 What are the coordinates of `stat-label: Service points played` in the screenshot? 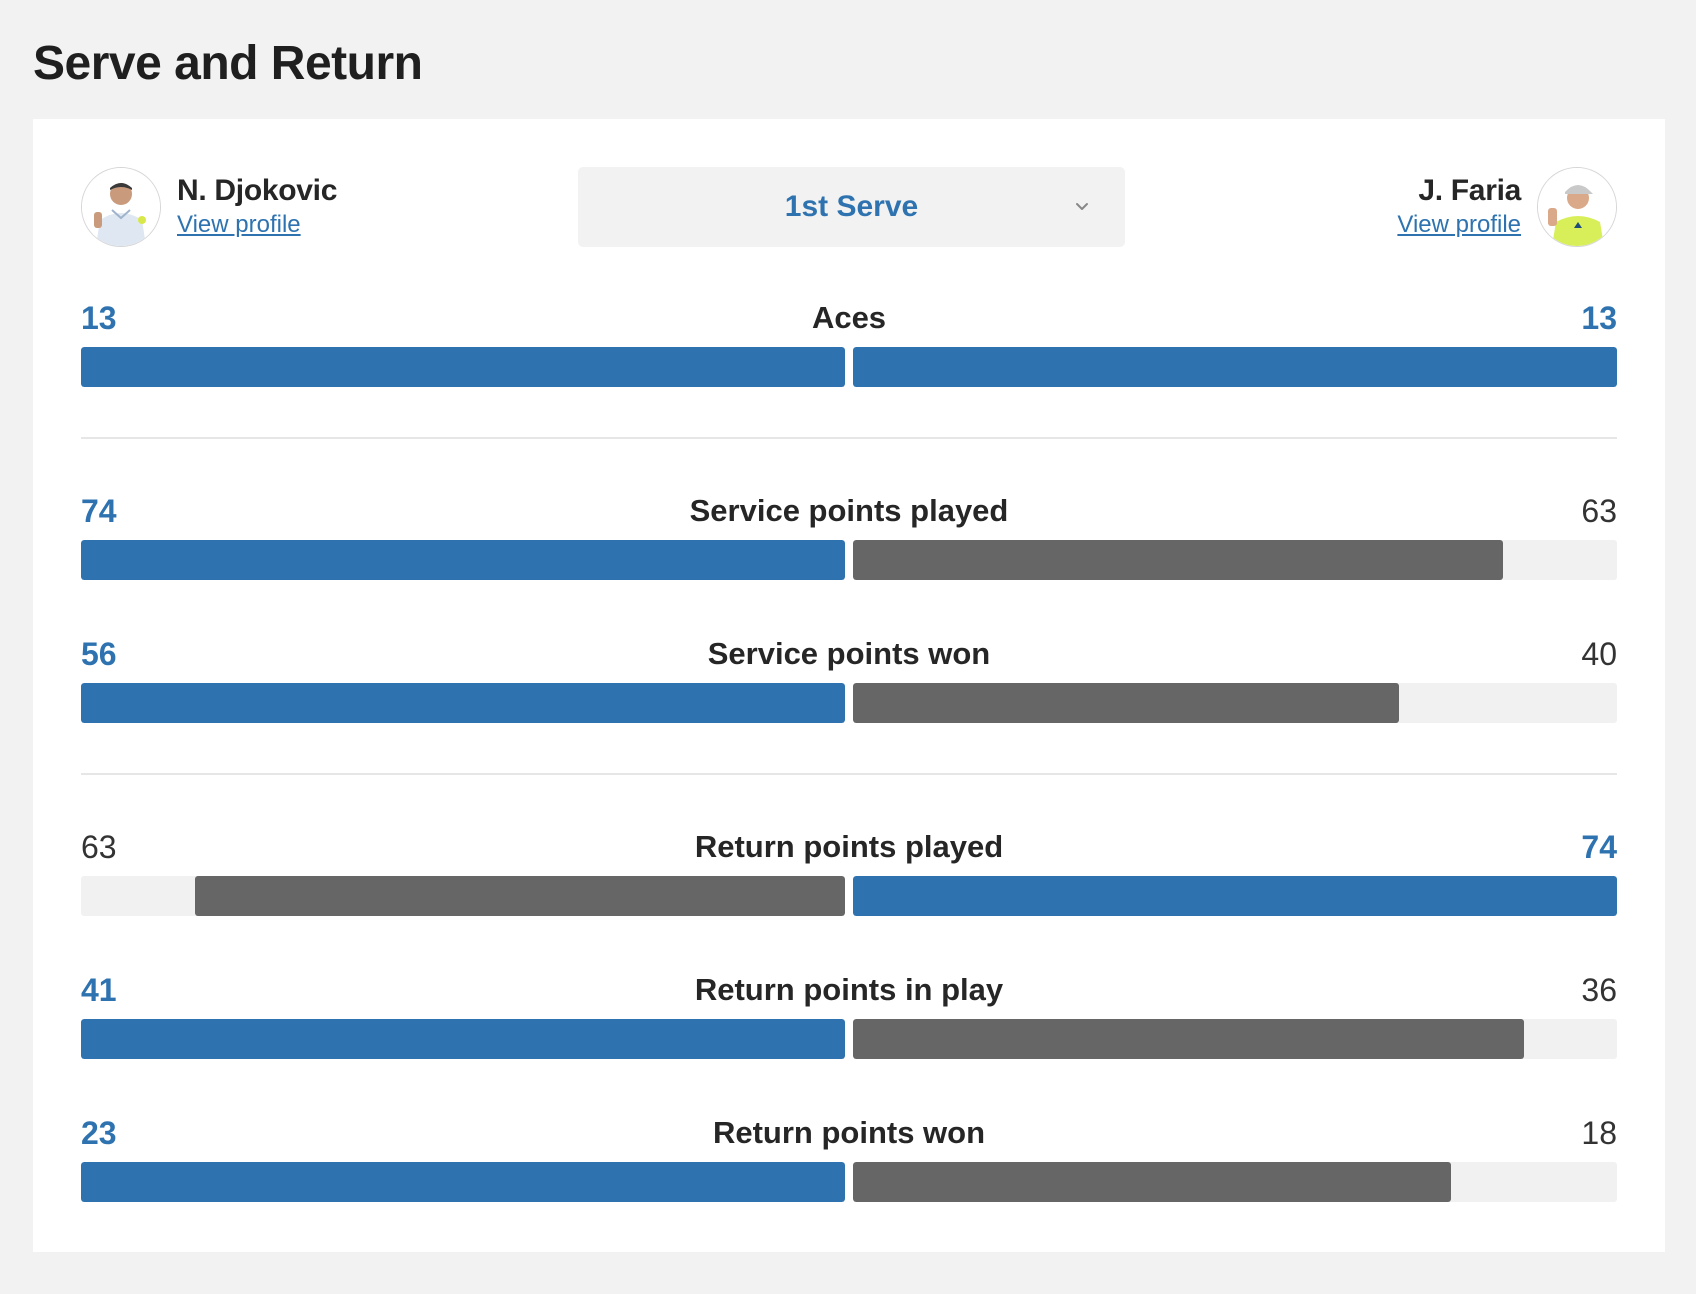 It's located at (849, 510).